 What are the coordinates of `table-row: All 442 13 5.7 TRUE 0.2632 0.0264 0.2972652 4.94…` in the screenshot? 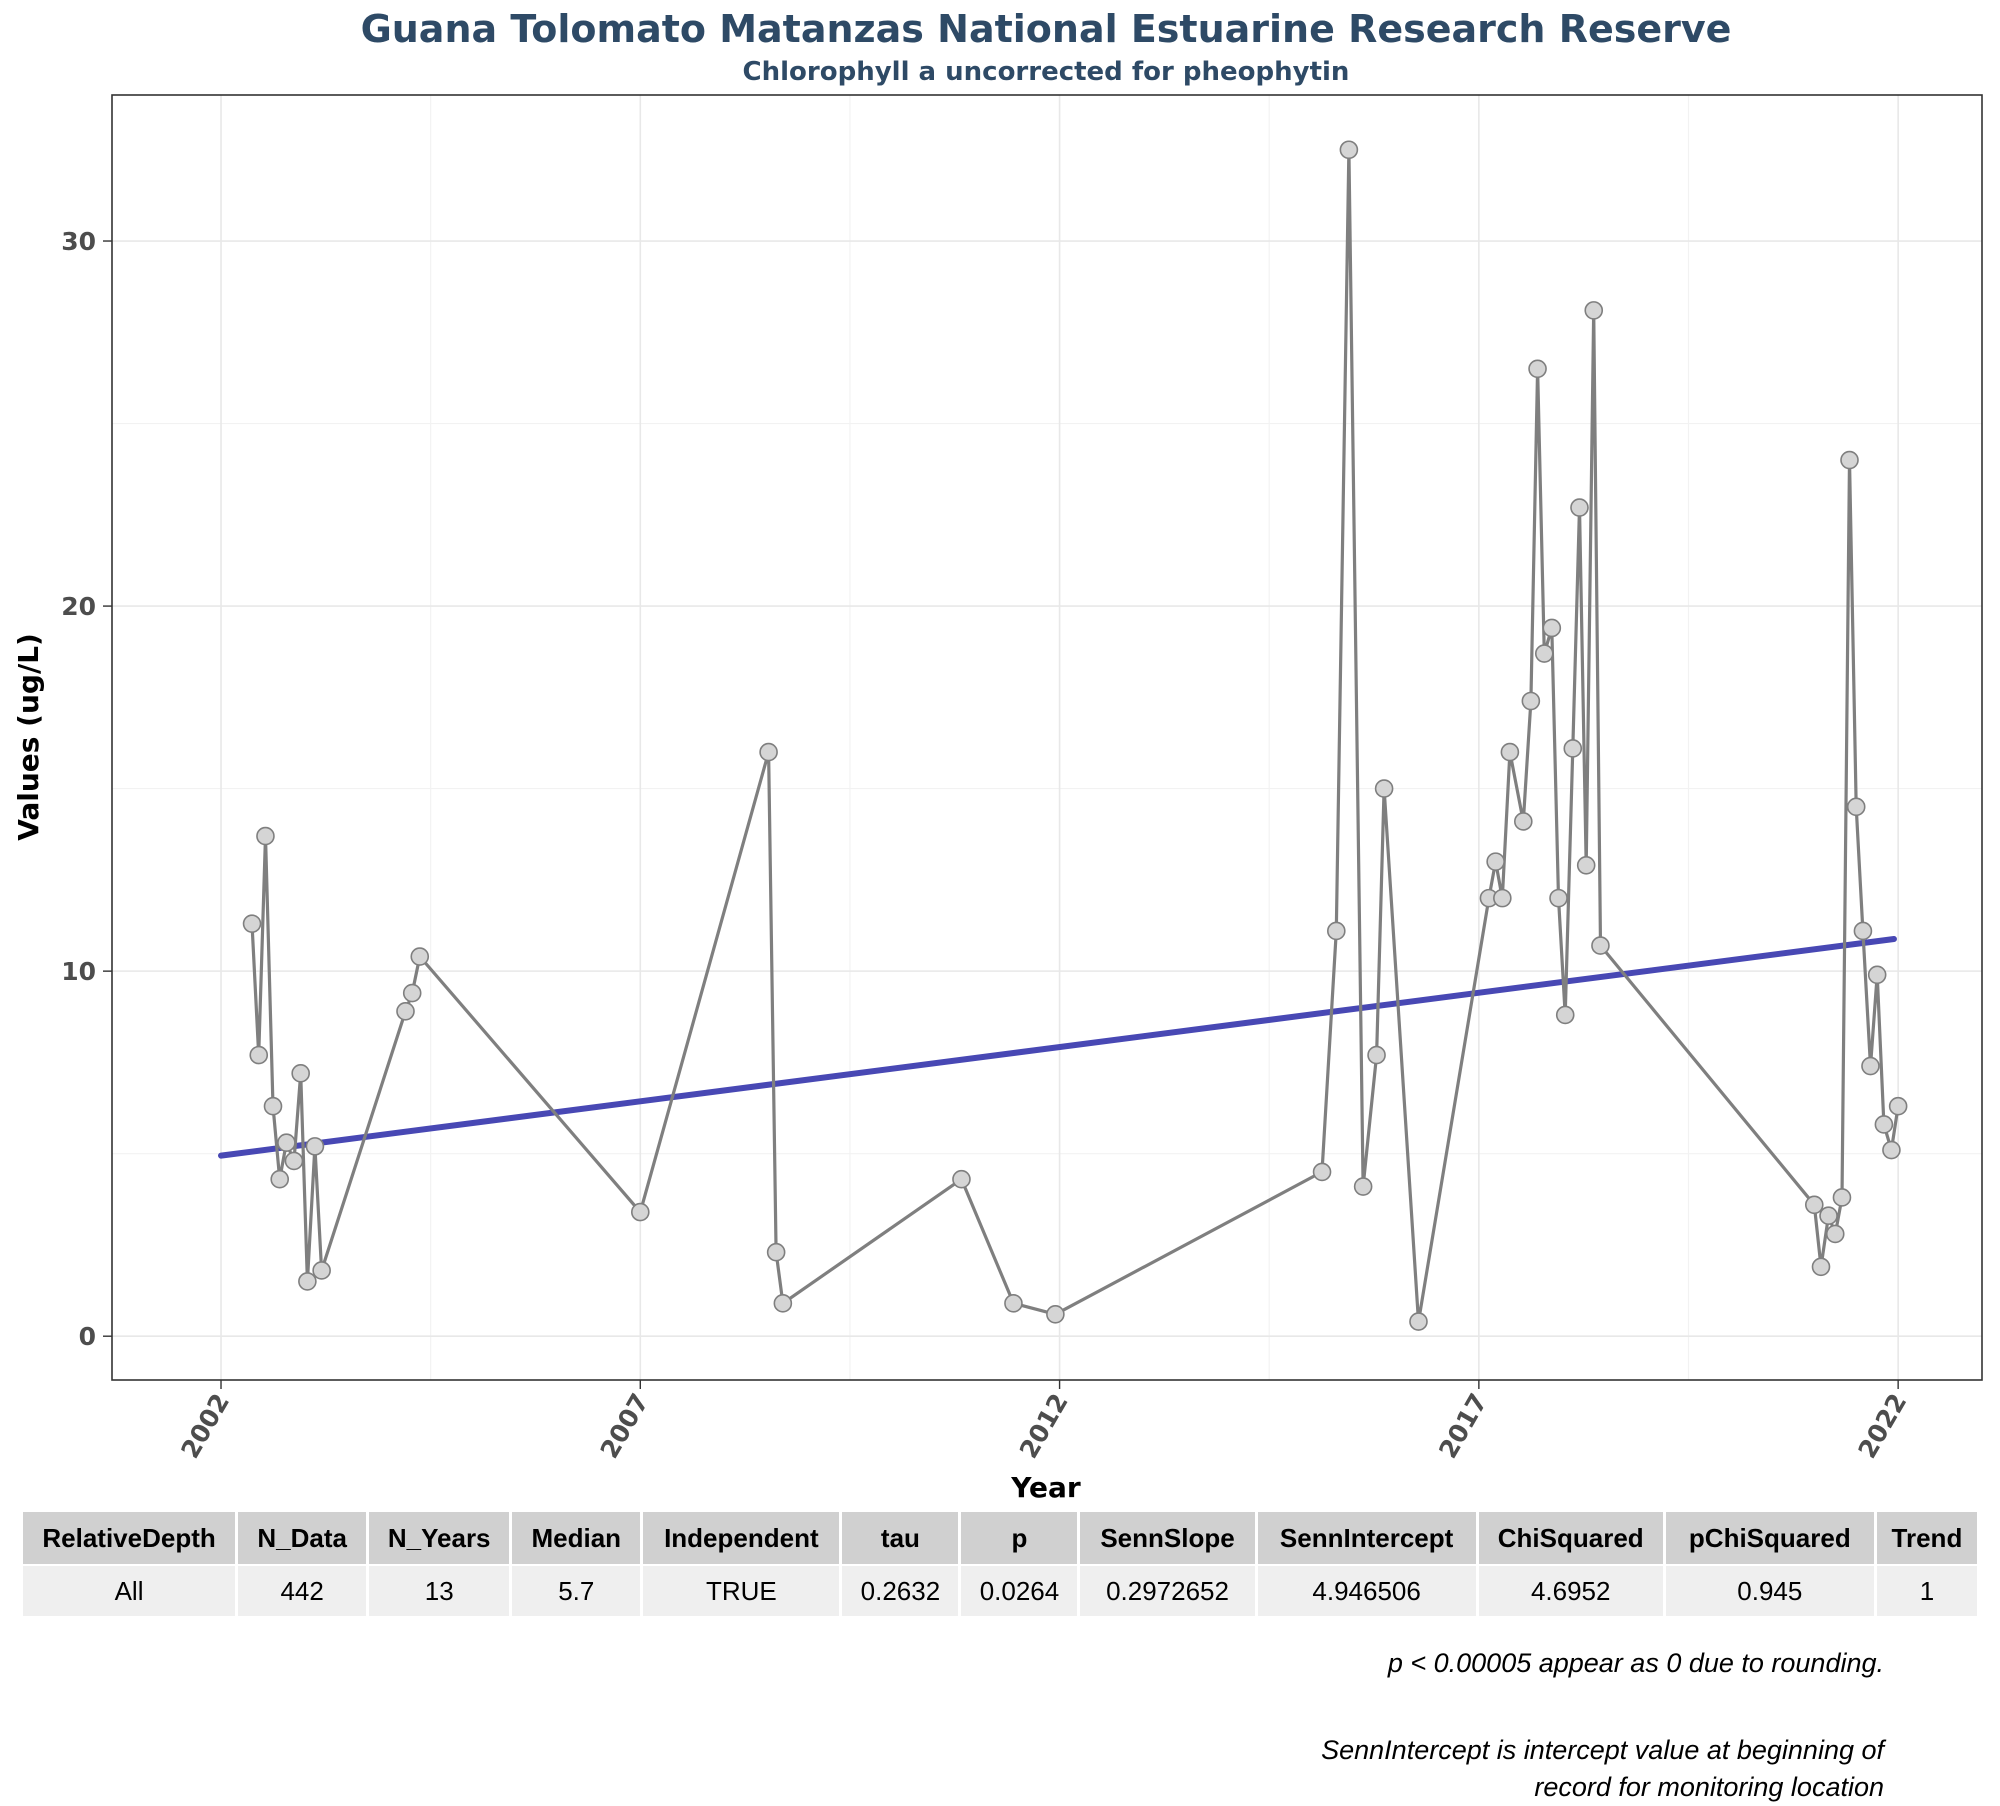 It's located at (1000, 1590).